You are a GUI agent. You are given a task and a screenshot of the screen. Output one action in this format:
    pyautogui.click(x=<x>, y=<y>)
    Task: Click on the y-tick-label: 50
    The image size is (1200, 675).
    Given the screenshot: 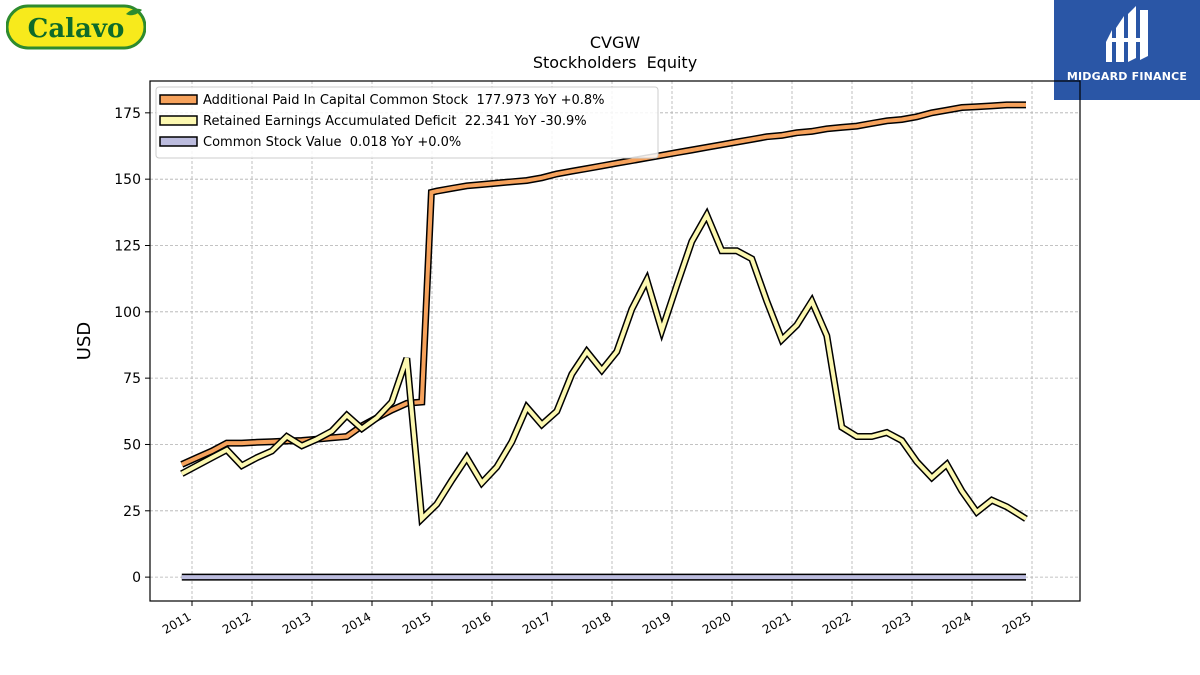 What is the action you would take?
    pyautogui.click(x=132, y=445)
    